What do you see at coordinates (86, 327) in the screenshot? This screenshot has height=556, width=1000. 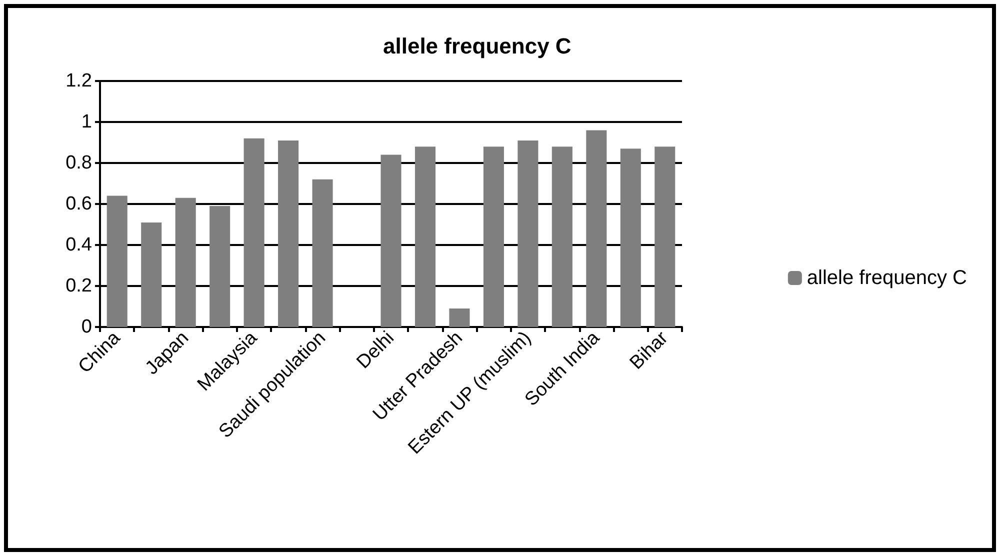 I see `y-tick-label: 0` at bounding box center [86, 327].